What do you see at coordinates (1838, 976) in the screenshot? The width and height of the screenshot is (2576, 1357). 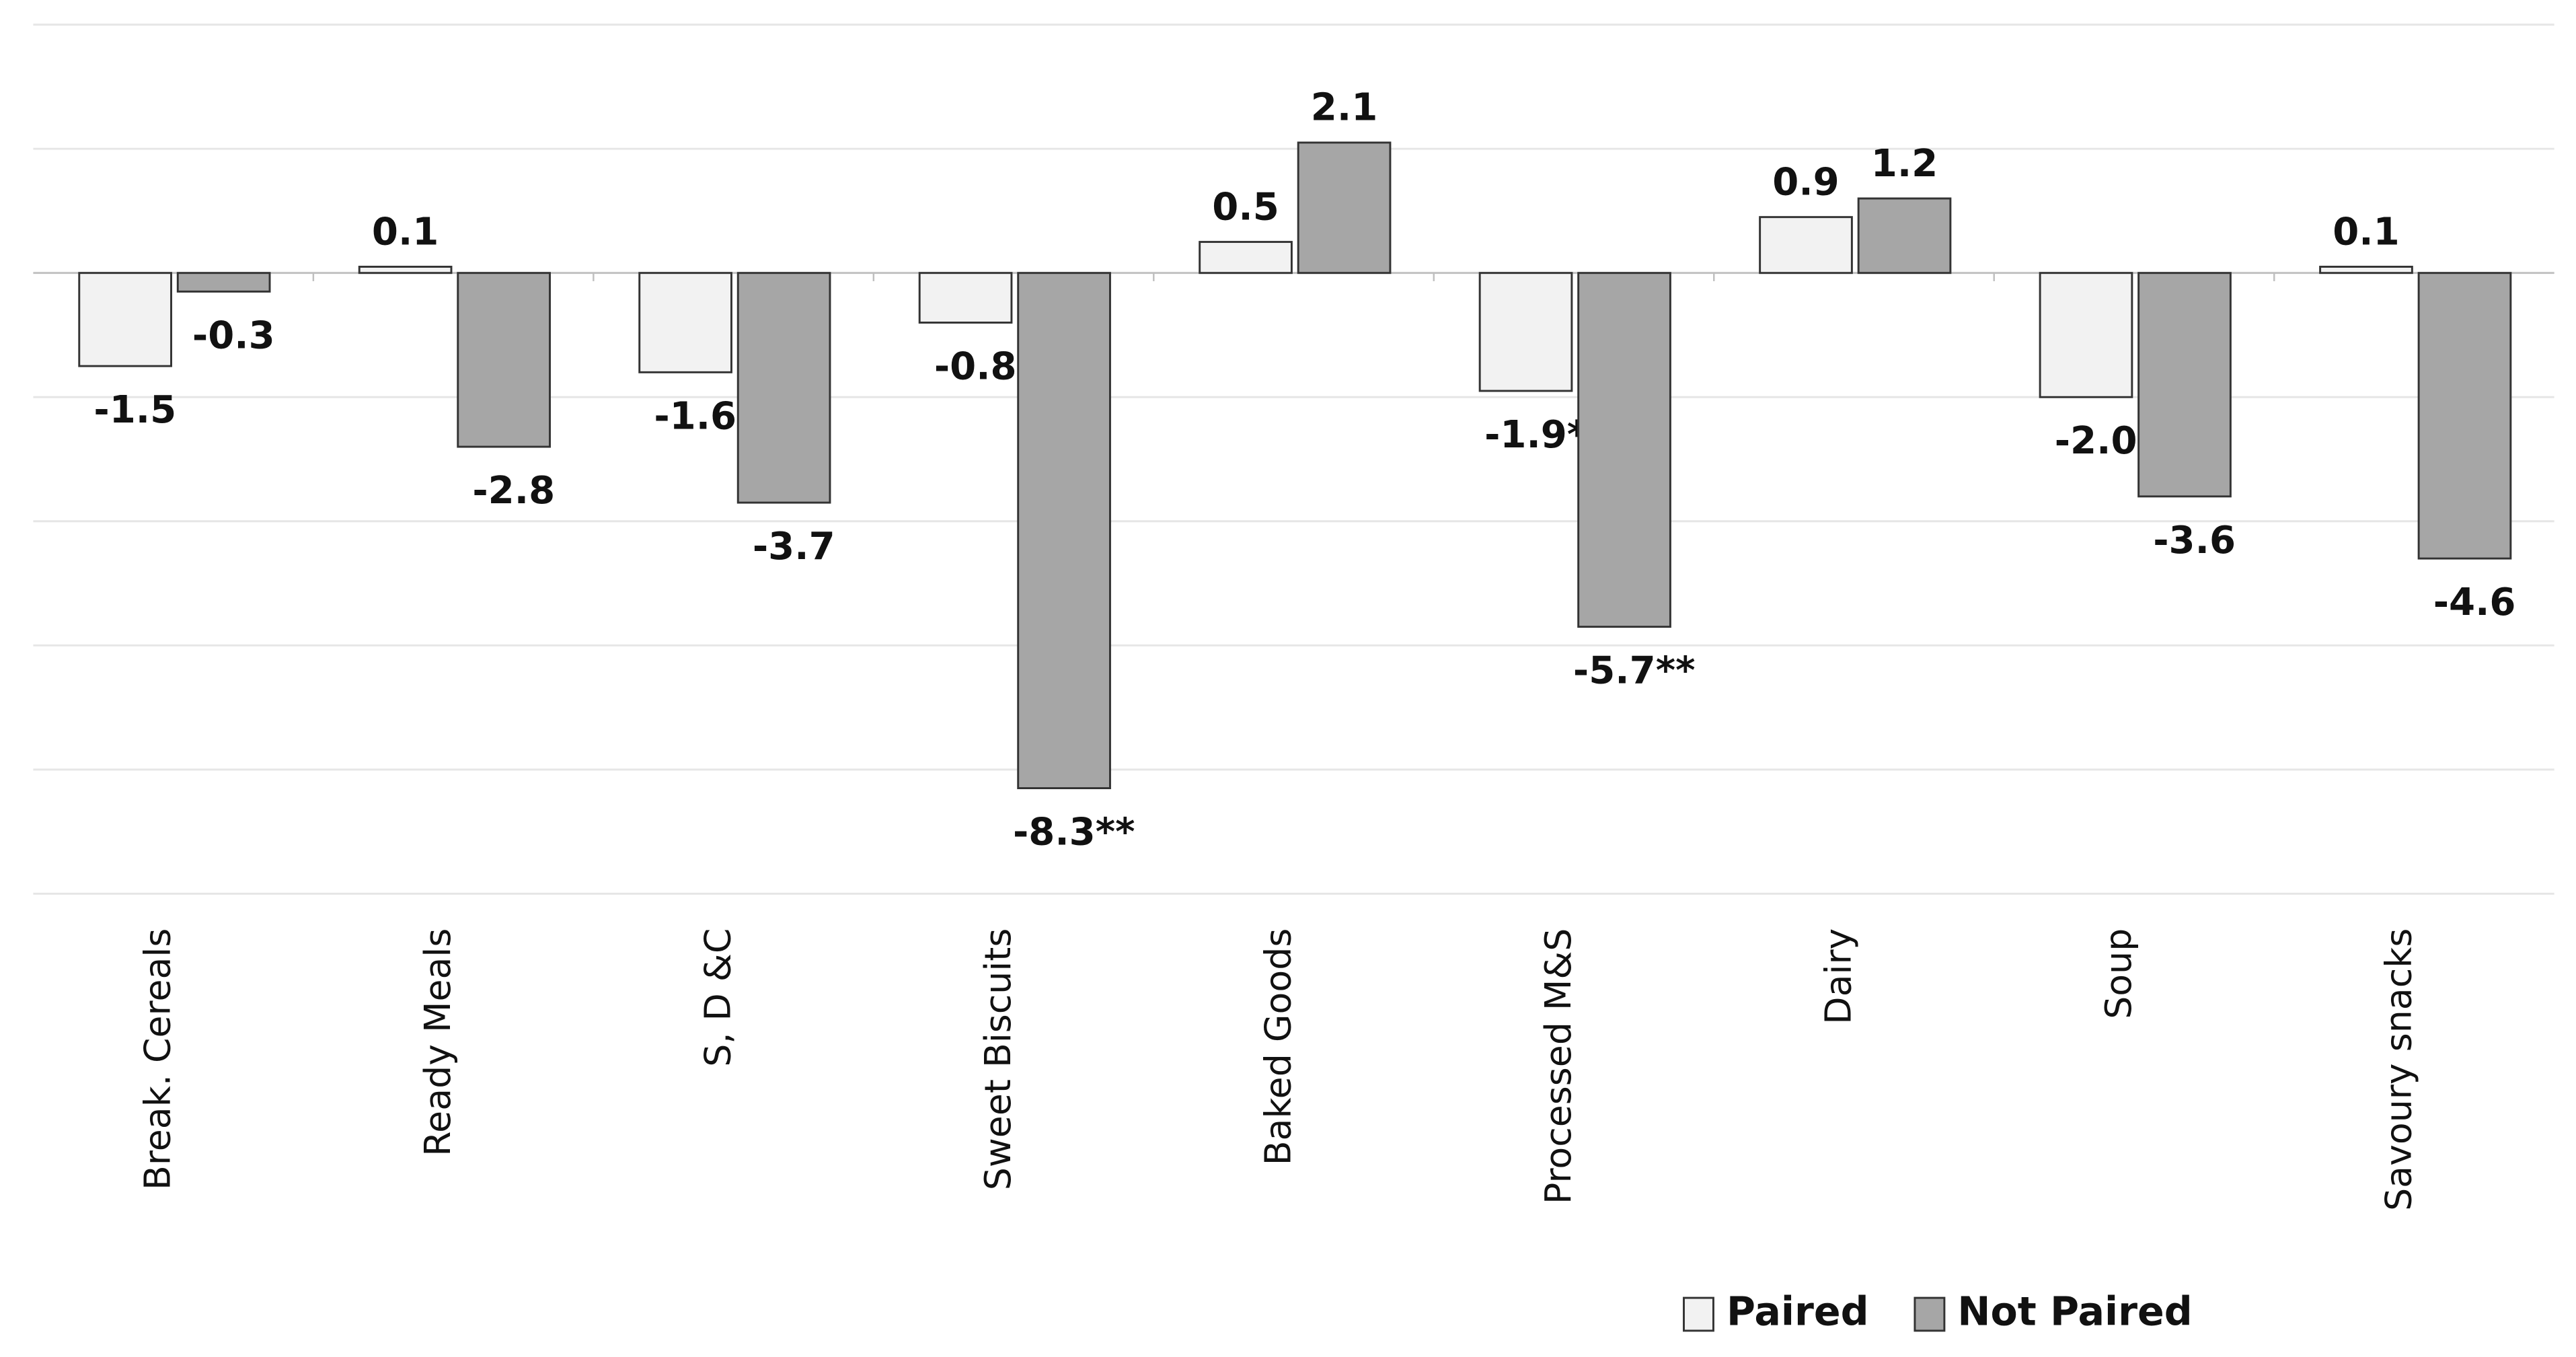 I see `x-tick-label: Dairy` at bounding box center [1838, 976].